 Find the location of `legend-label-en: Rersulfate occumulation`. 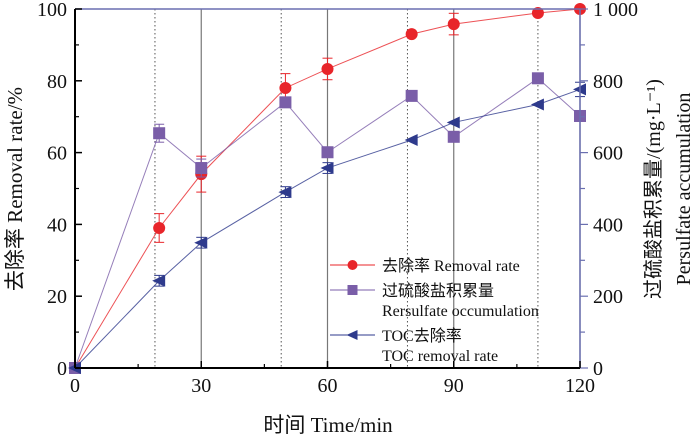

legend-label-en: Rersulfate occumulation is located at coordinates (460, 311).